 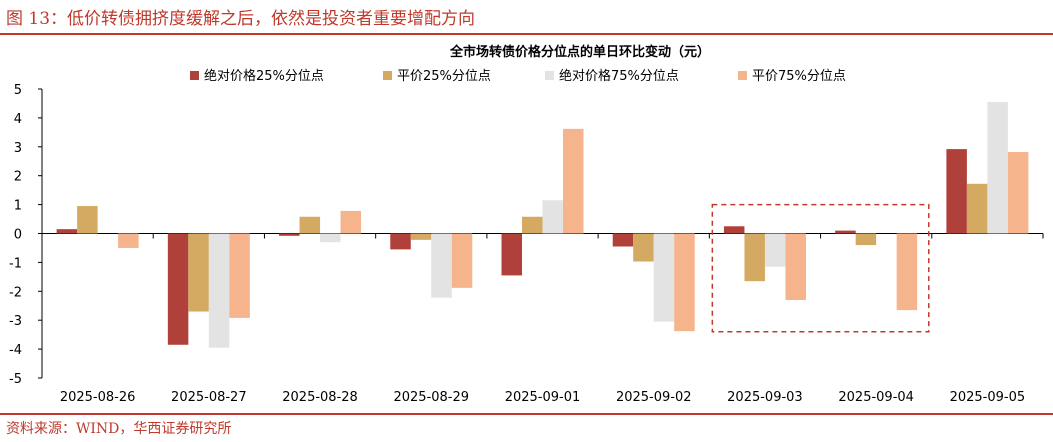 I want to click on x-tick-label: 2025-09-01, so click(x=543, y=397).